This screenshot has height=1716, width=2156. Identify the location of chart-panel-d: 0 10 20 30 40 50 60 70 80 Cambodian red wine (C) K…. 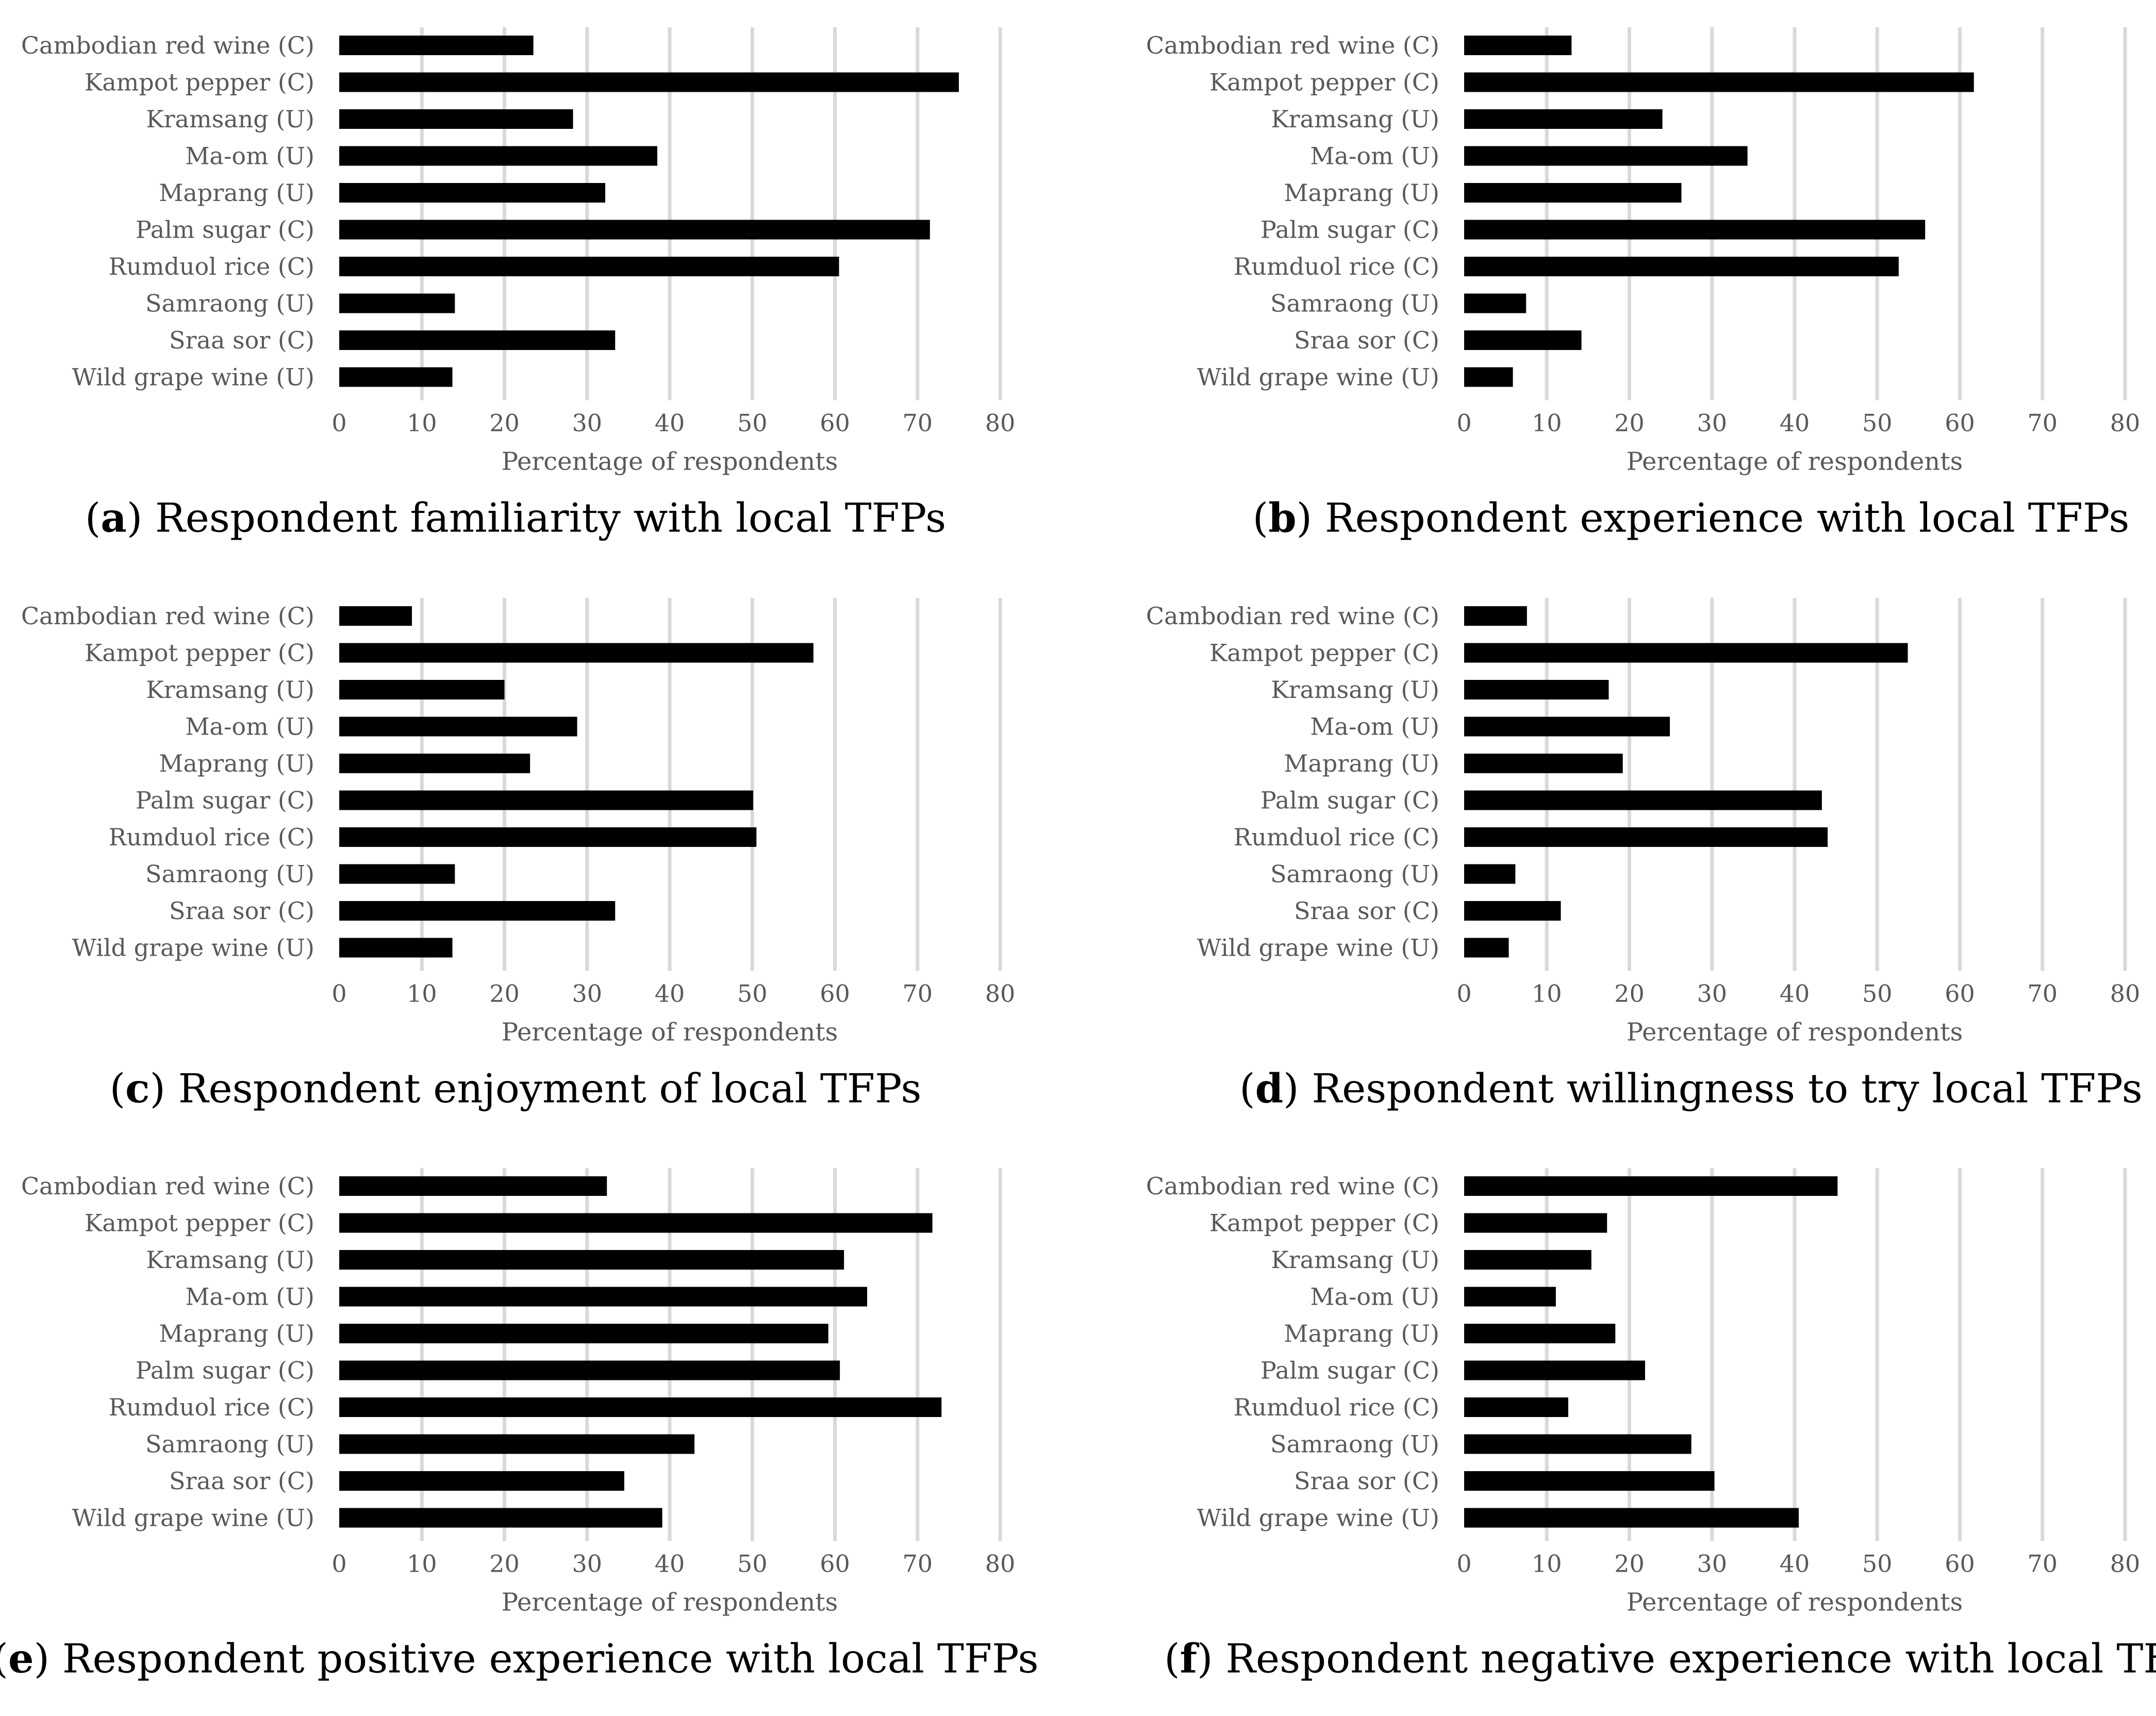
(1644, 855).